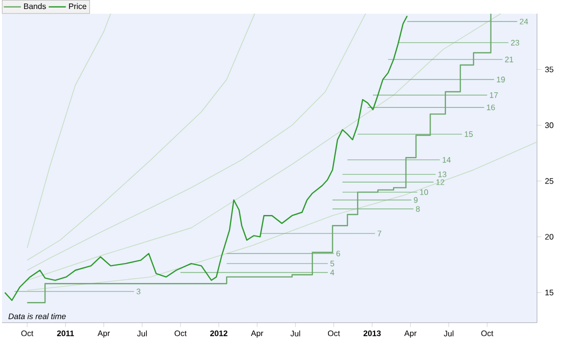 This screenshot has width=583, height=341. I want to click on annotation: 15, so click(468, 134).